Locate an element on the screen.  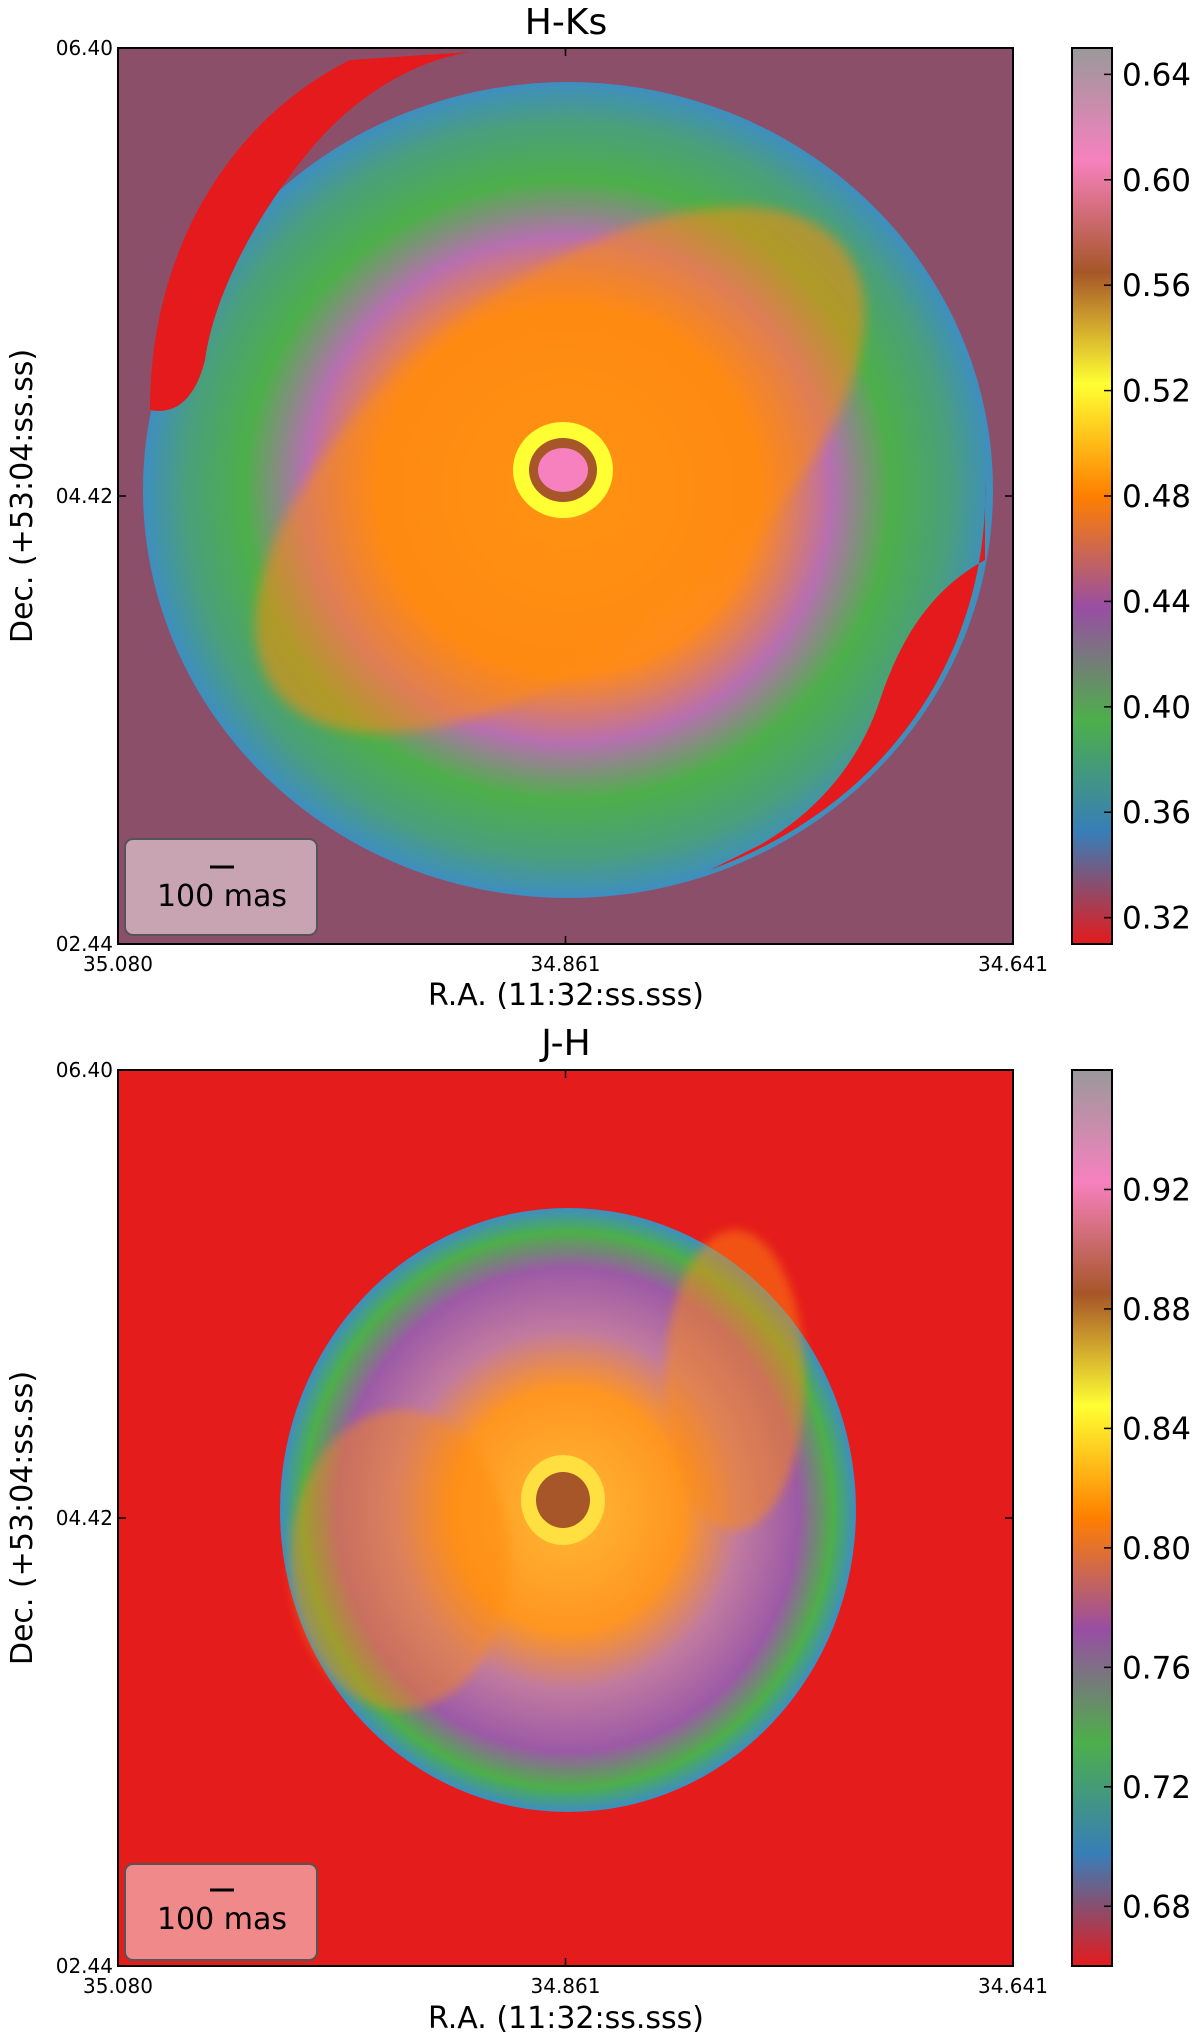
colorbar is located at coordinates (1092, 1518).